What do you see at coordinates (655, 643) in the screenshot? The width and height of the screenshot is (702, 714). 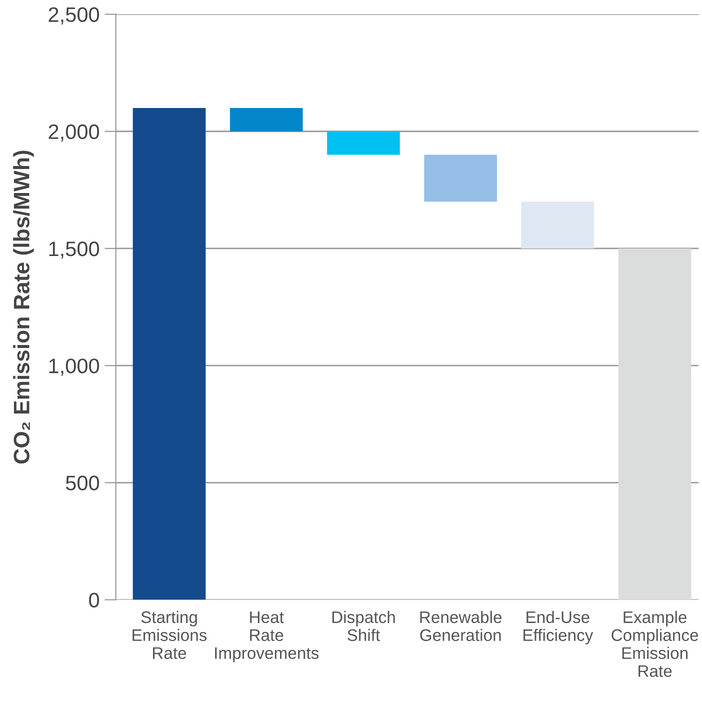 I see `x-tick-label: Example Compliance Emission Rate` at bounding box center [655, 643].